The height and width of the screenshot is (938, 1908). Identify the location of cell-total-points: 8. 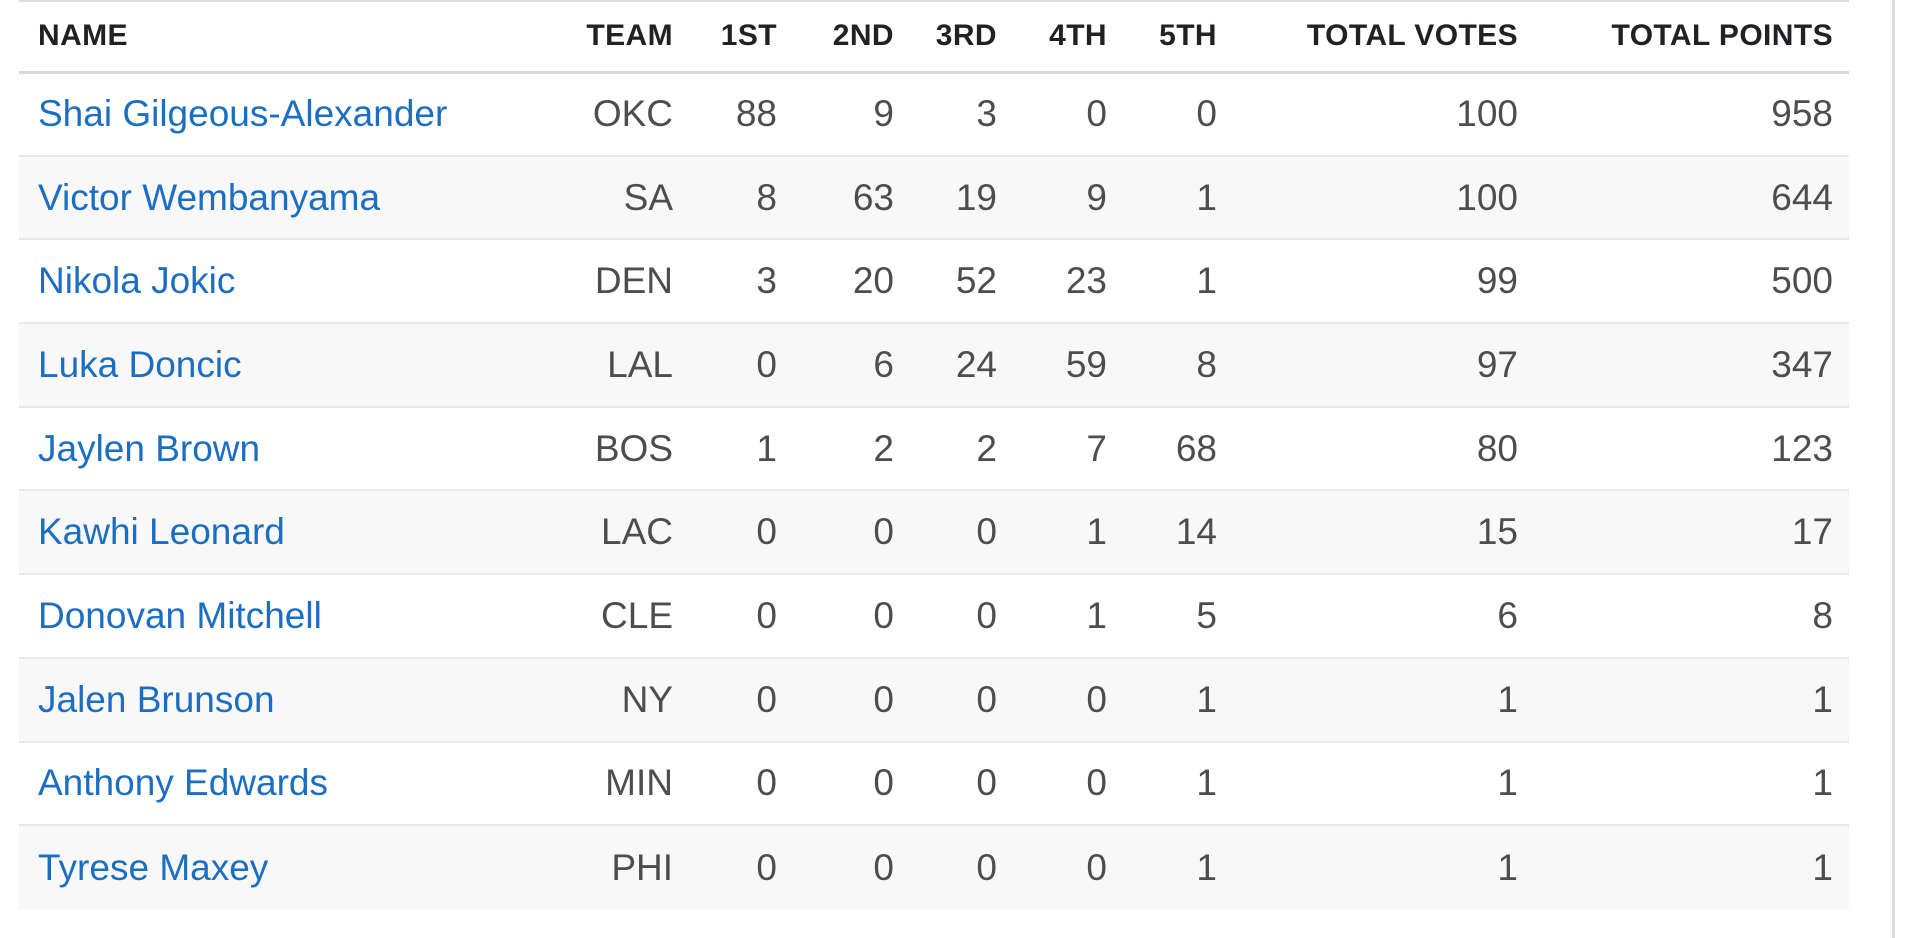
(1822, 615).